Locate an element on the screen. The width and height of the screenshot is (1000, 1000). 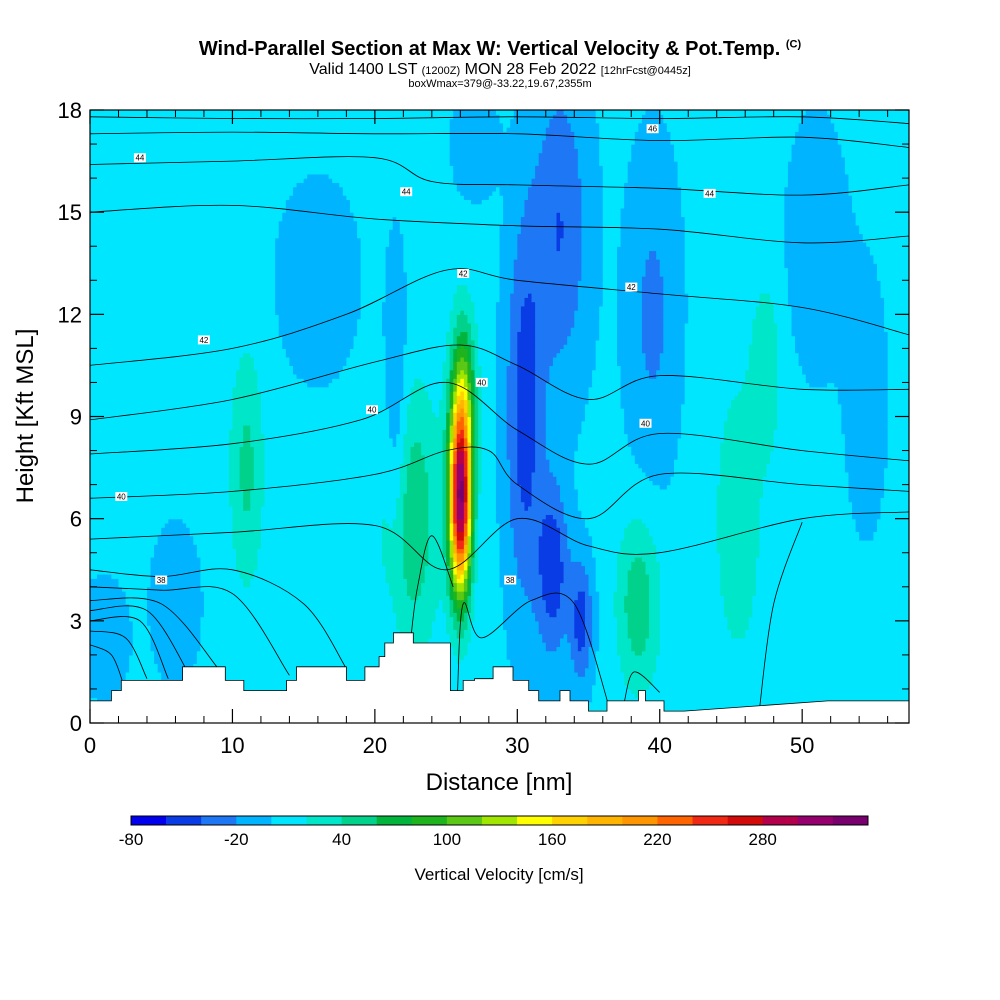
x-tick-label: 30 is located at coordinates (517, 745).